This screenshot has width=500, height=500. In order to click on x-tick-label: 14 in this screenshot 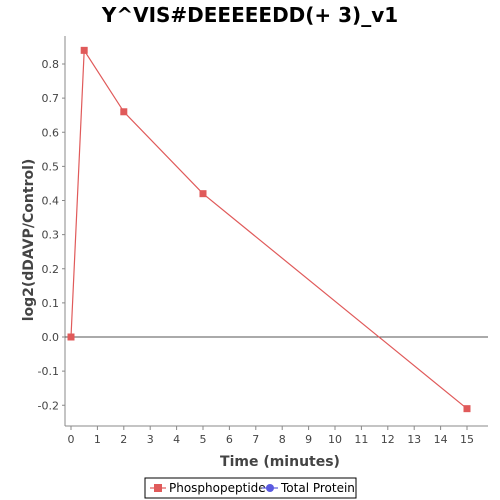, I will do `click(441, 439)`.